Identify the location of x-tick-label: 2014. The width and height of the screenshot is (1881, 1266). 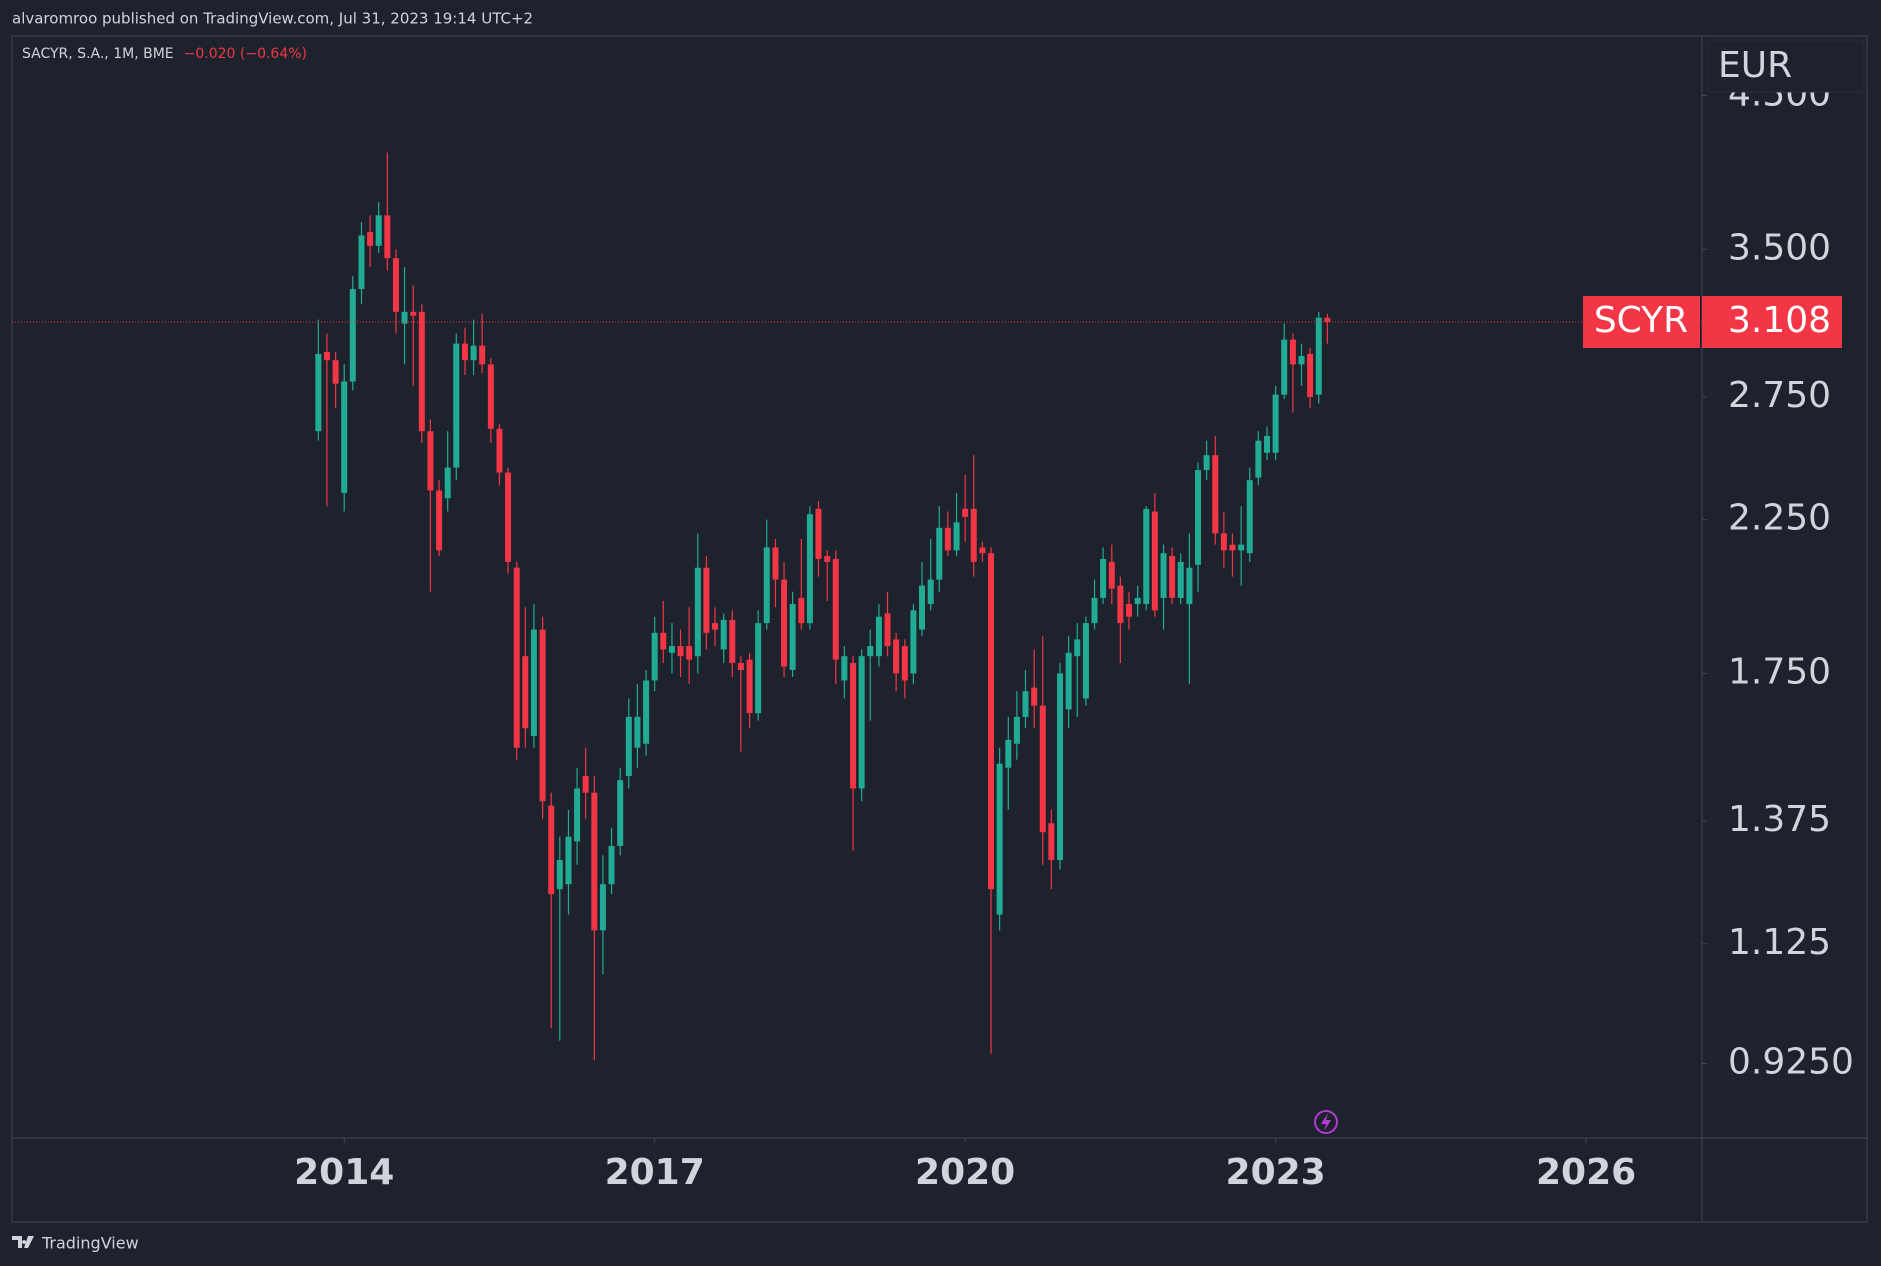
(344, 1172).